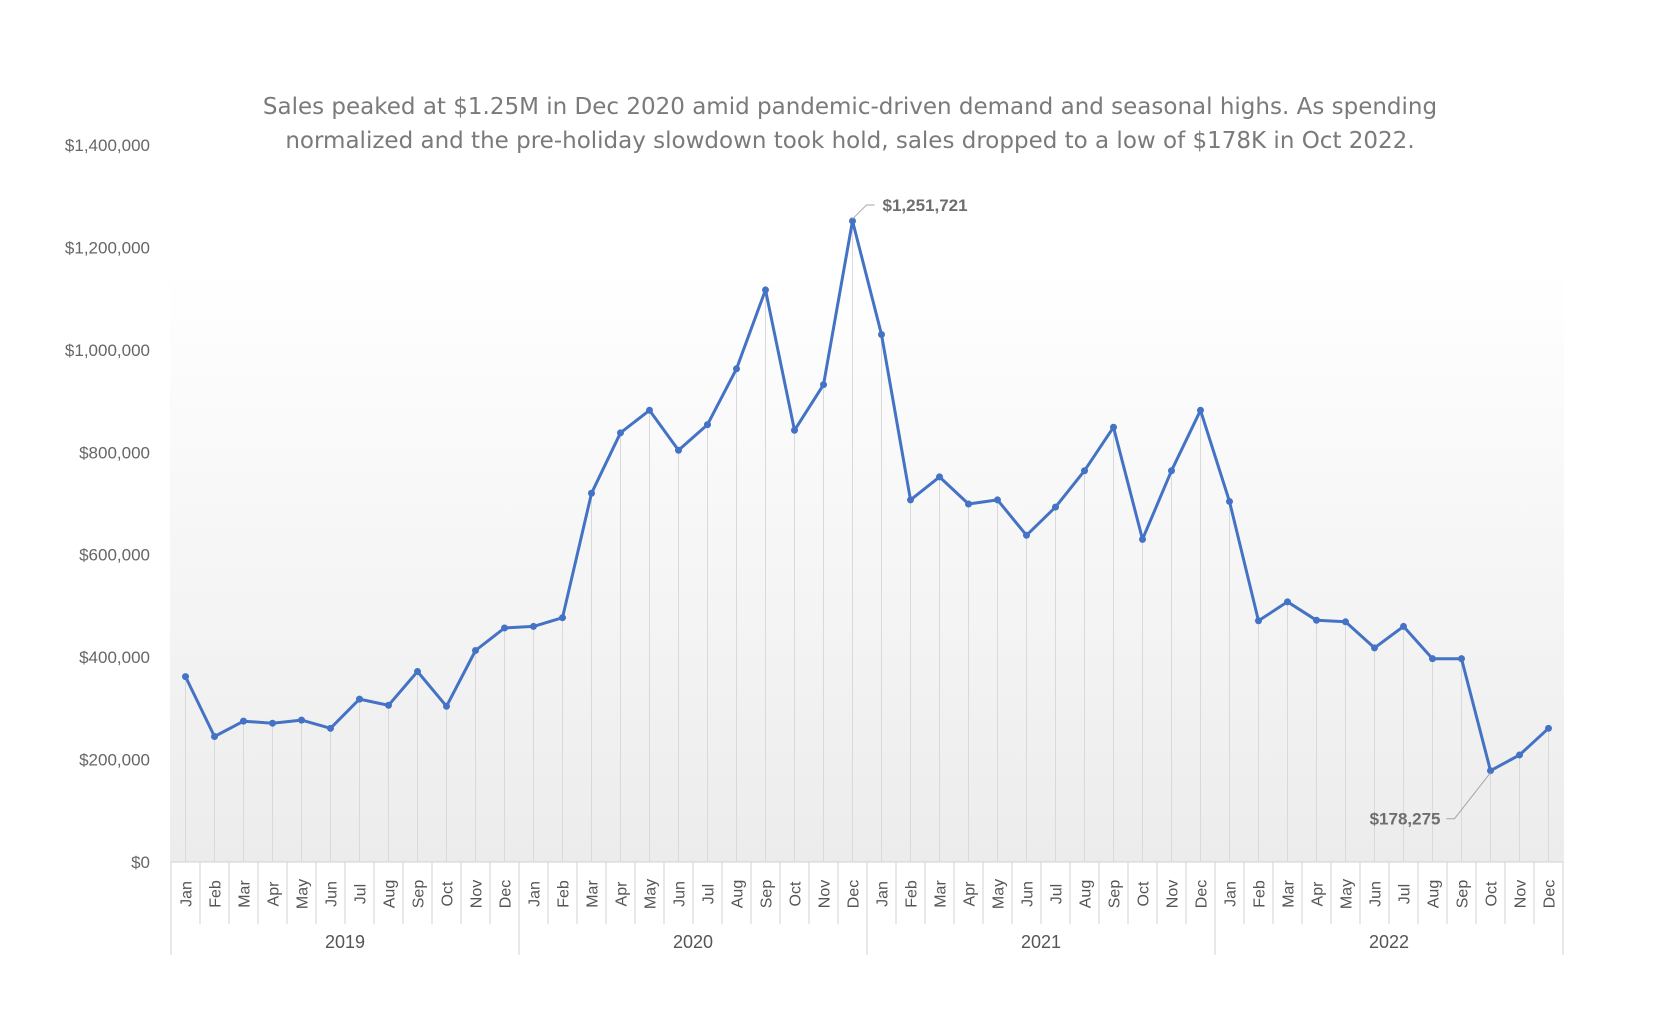 This screenshot has height=1028, width=1656. Describe the element at coordinates (114, 555) in the screenshot. I see `y-tick-label: $600,000` at that location.